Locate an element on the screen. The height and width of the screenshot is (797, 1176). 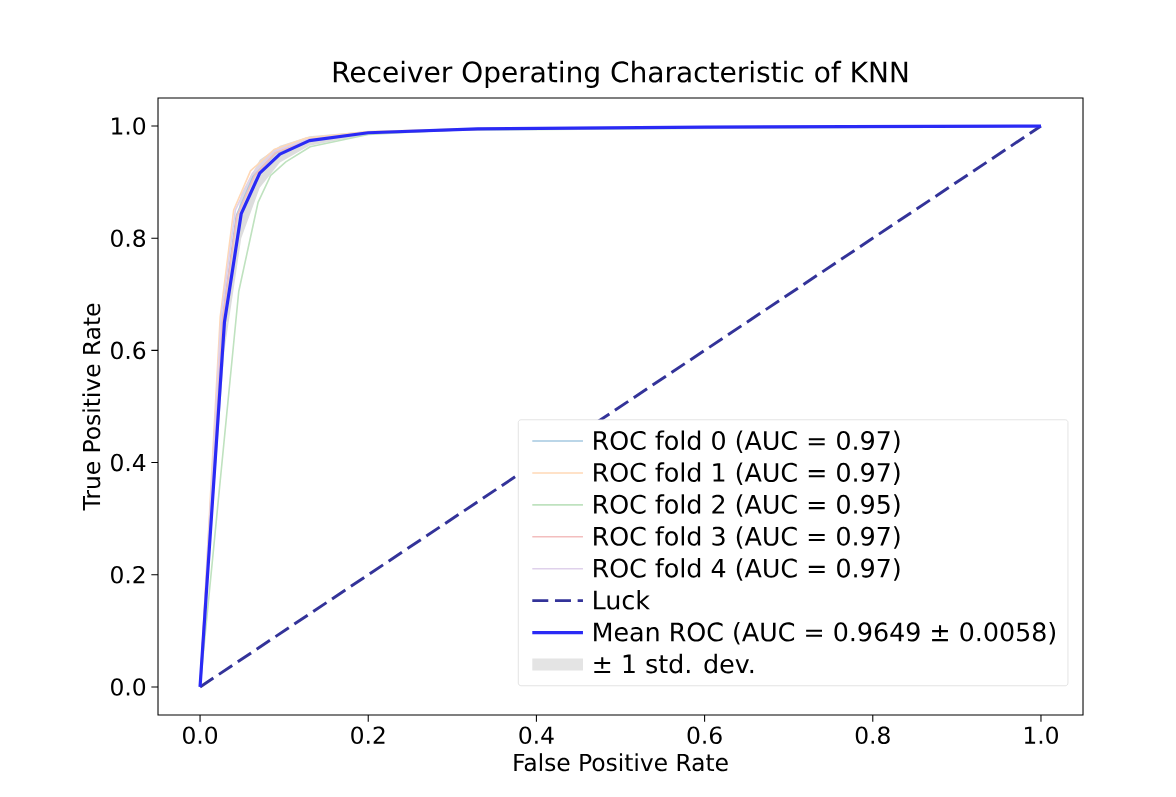
y-tick-label: 1.0 is located at coordinates (129, 126).